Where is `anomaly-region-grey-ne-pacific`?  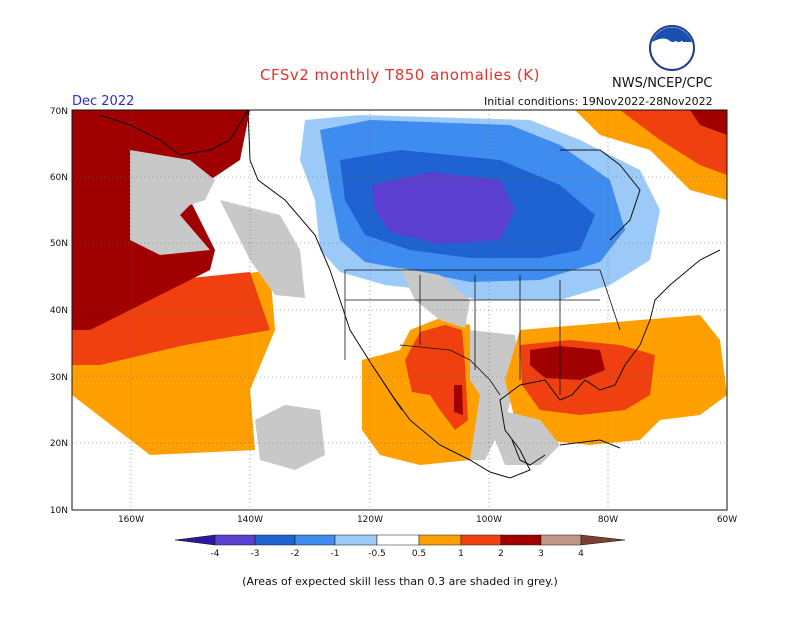
anomaly-region-grey-ne-pacific is located at coordinates (262, 249).